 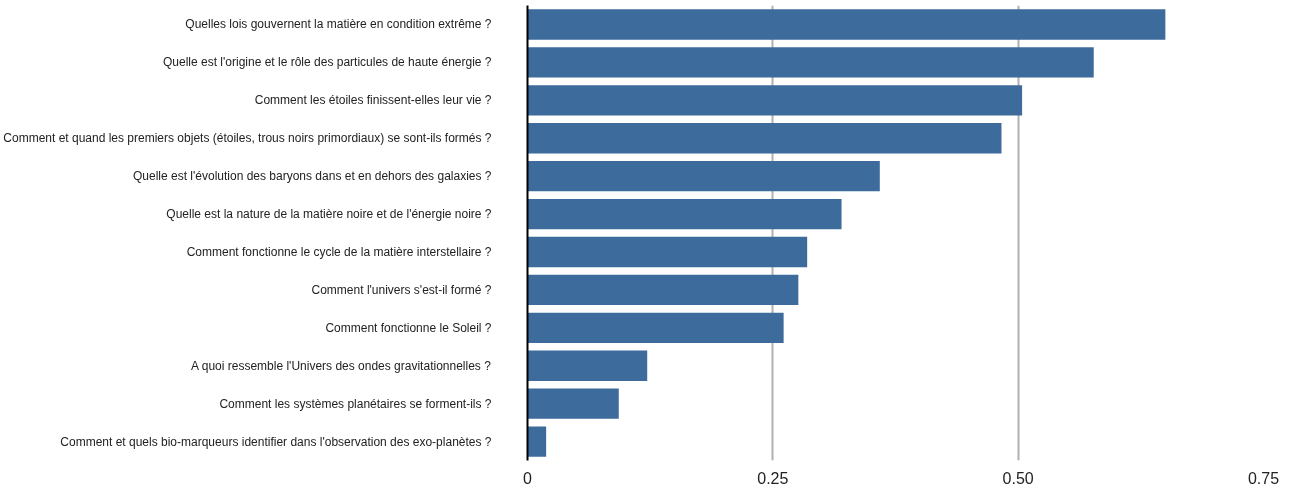 What do you see at coordinates (327, 62) in the screenshot?
I see `y-tick-label: Quelle est l'origine et le rôle des particules de haute énergie ?` at bounding box center [327, 62].